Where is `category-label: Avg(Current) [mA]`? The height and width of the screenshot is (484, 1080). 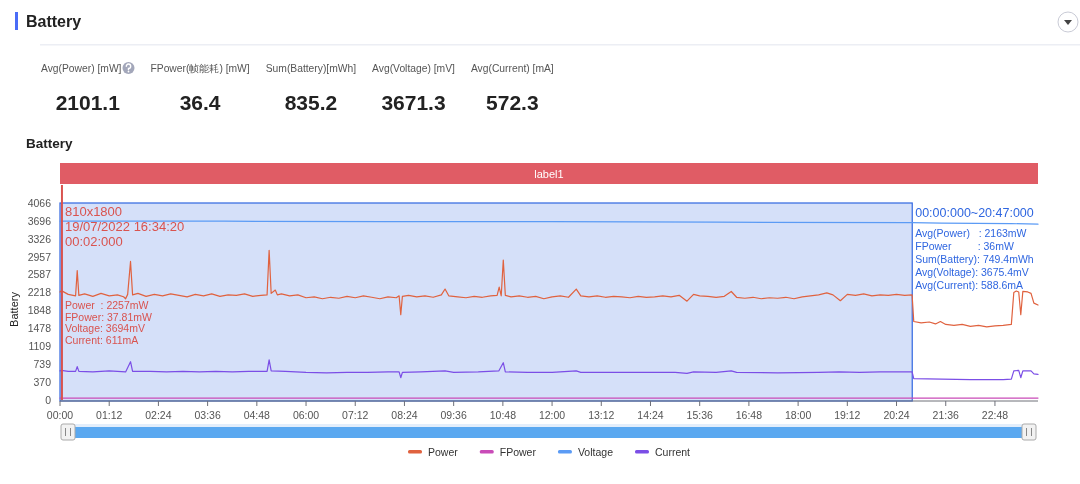 category-label: Avg(Current) [mA] is located at coordinates (512, 68).